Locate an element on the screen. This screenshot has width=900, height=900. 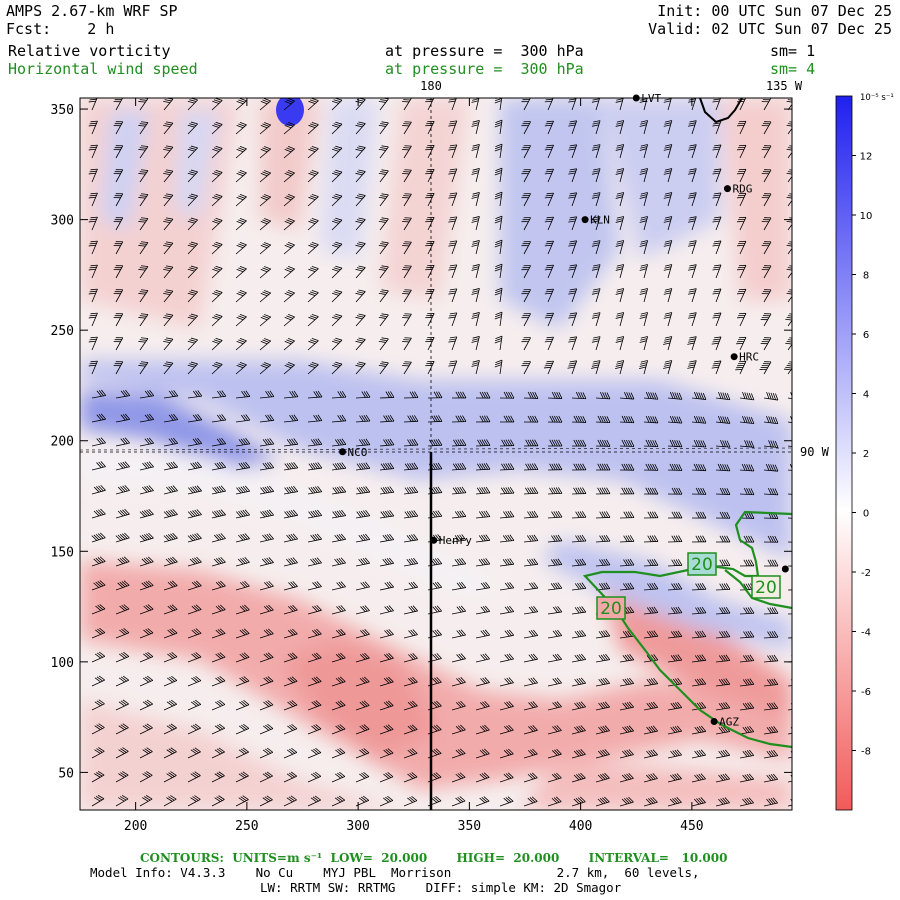
station-label: KLN is located at coordinates (600, 220).